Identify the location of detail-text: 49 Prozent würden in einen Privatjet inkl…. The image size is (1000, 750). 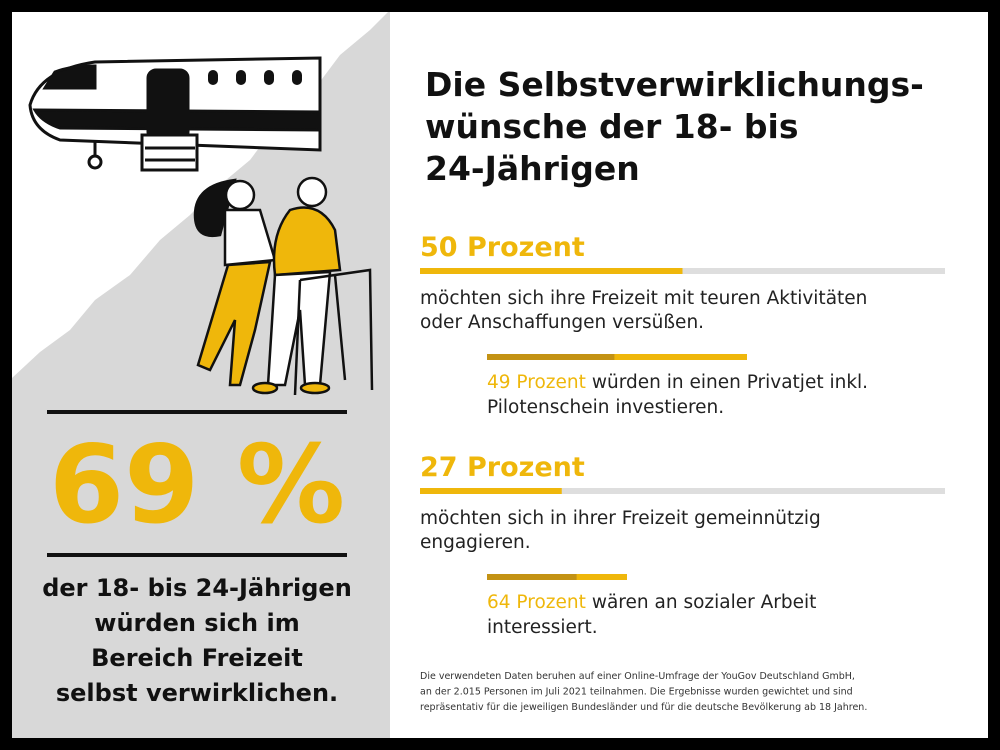
(677, 382).